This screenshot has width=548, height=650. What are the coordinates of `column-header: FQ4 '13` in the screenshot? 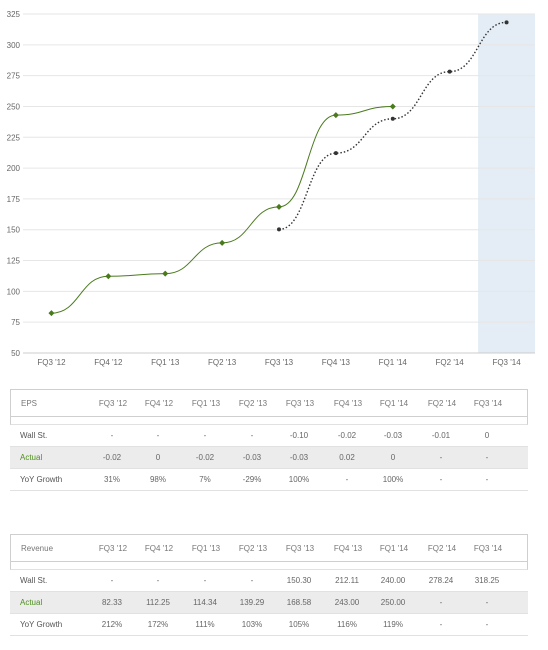 It's located at (348, 403).